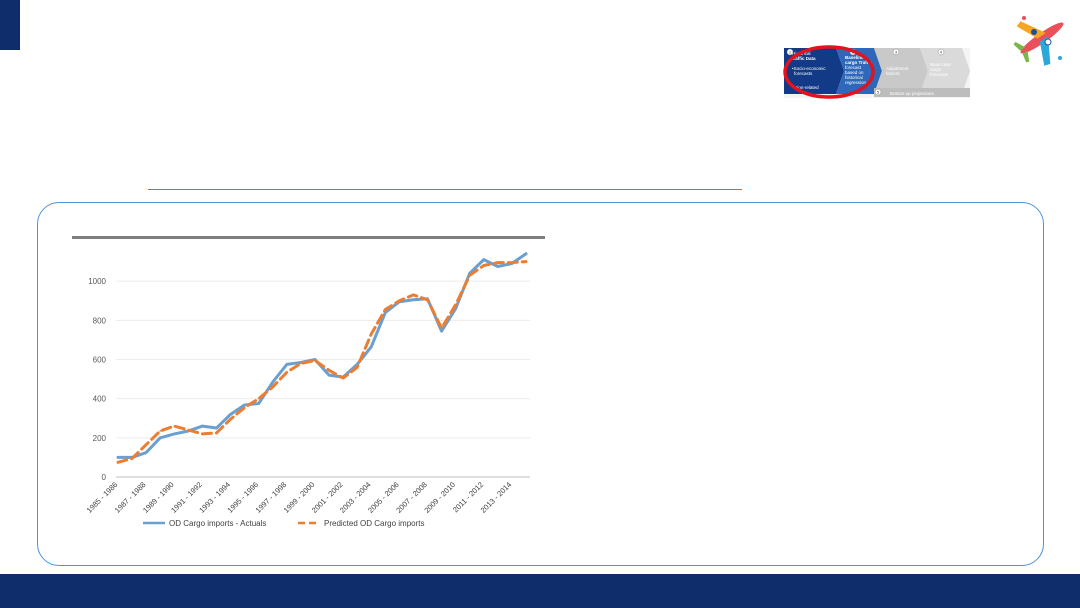  Describe the element at coordinates (308, 237) in the screenshot. I see `chart-top-border` at that location.